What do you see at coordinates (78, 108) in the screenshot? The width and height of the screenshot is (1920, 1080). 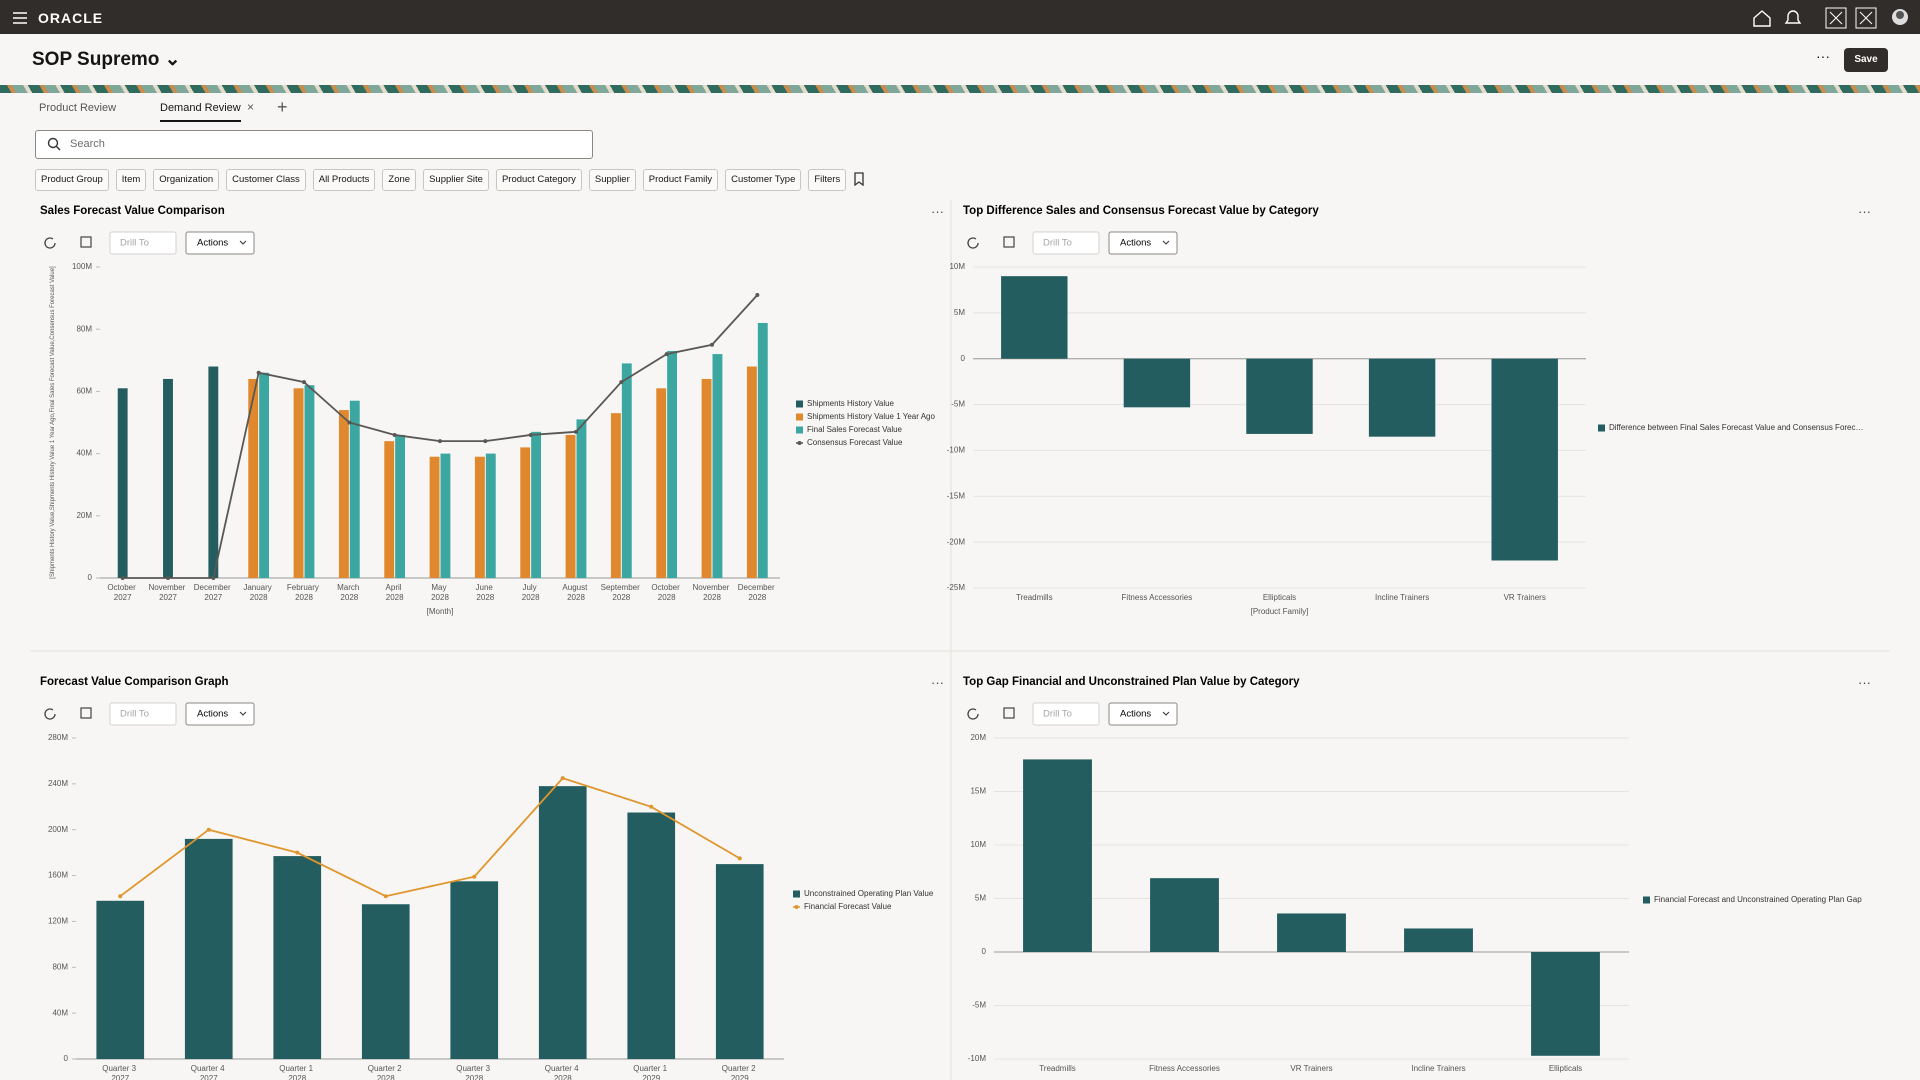 I see `tab: Product Review` at bounding box center [78, 108].